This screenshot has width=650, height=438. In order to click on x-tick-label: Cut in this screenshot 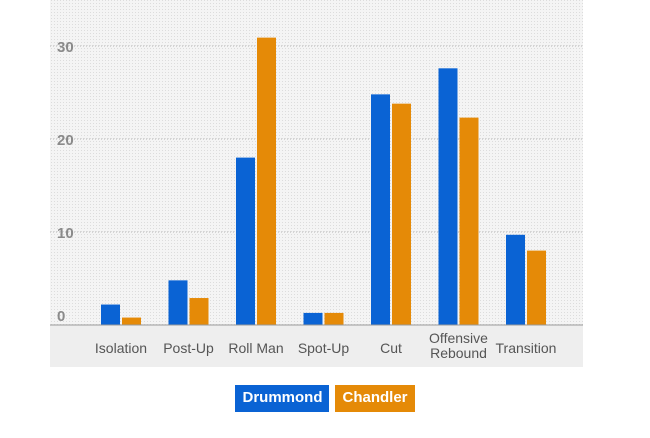, I will do `click(391, 348)`.